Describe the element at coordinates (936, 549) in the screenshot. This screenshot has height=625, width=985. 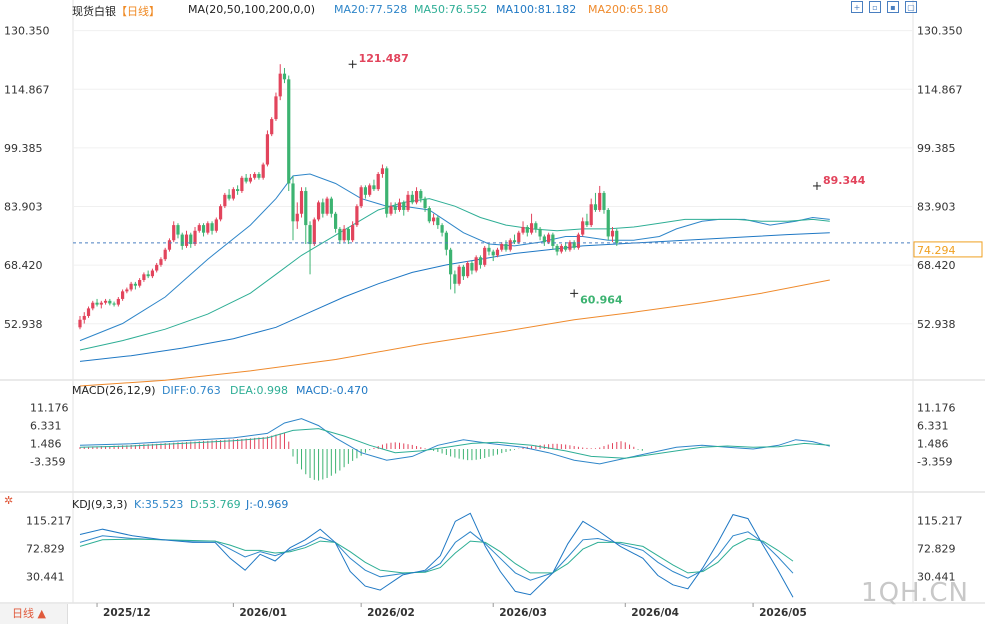
I see `kdj-y-tick-right: 72.829` at that location.